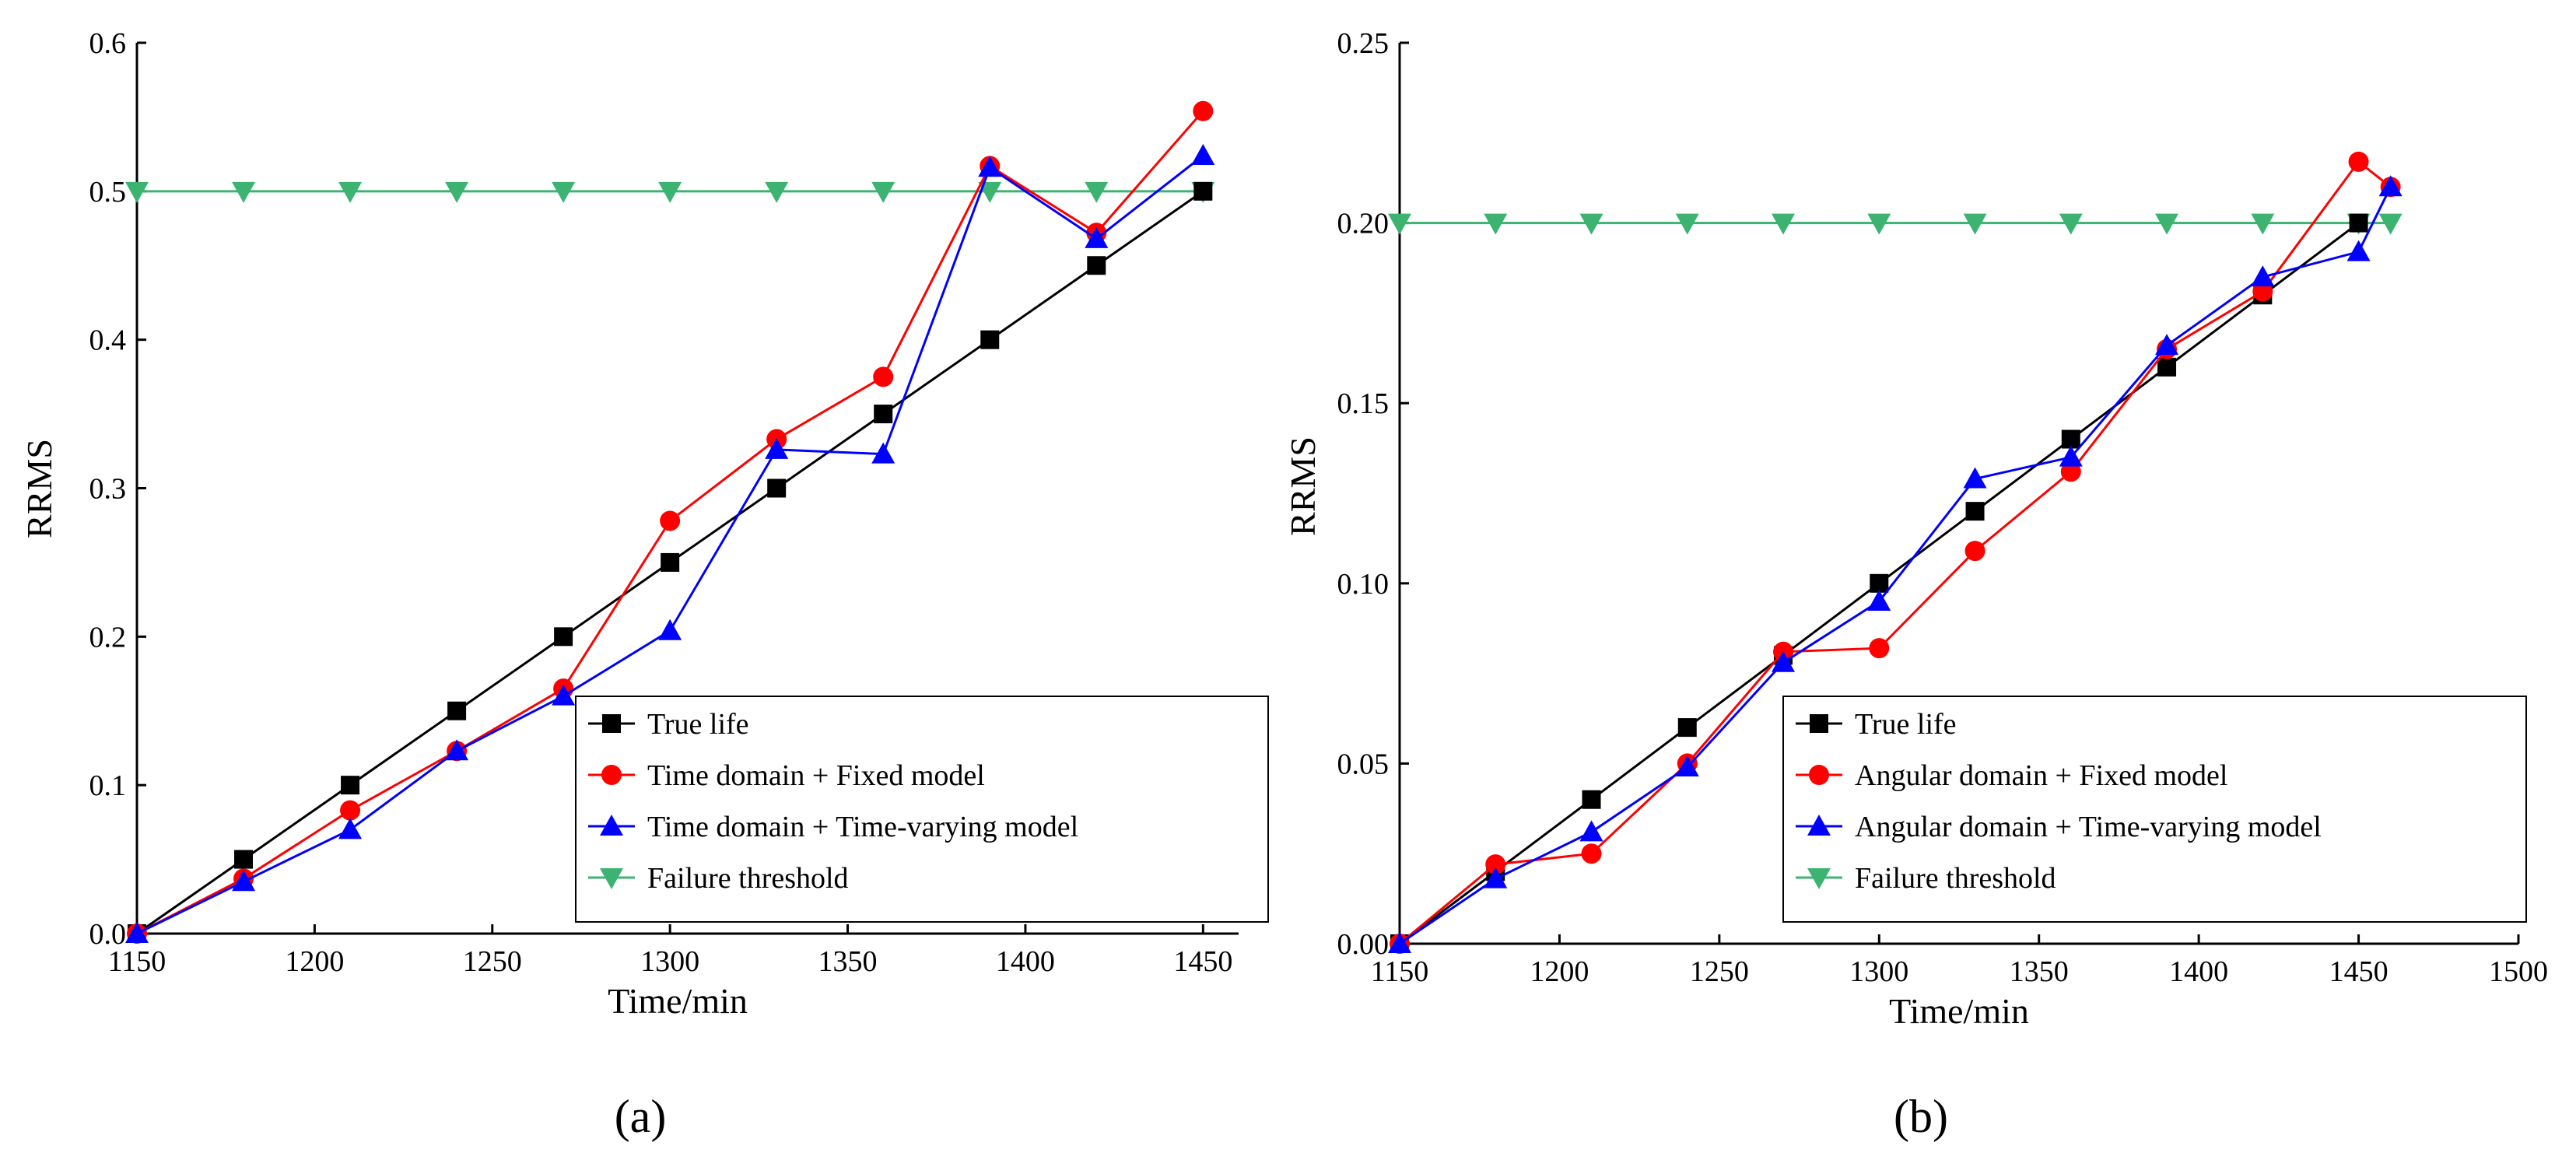 This screenshot has height=1174, width=2576. I want to click on legend-label: True life, so click(1906, 724).